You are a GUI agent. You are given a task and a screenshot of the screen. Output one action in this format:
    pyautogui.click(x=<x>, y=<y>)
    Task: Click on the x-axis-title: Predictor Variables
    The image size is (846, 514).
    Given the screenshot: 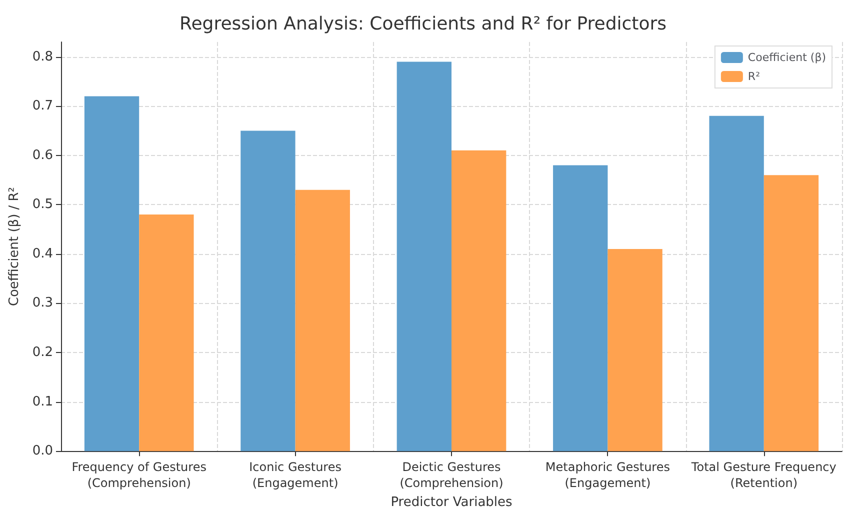 What is the action you would take?
    pyautogui.click(x=451, y=502)
    